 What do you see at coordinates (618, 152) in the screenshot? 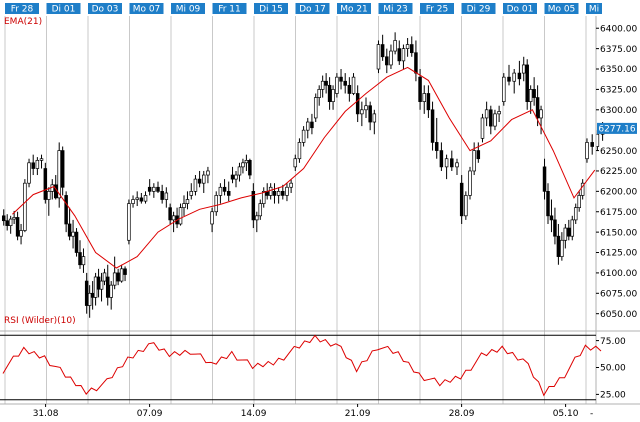
I see `price-tick-label: 6250.00` at bounding box center [618, 152].